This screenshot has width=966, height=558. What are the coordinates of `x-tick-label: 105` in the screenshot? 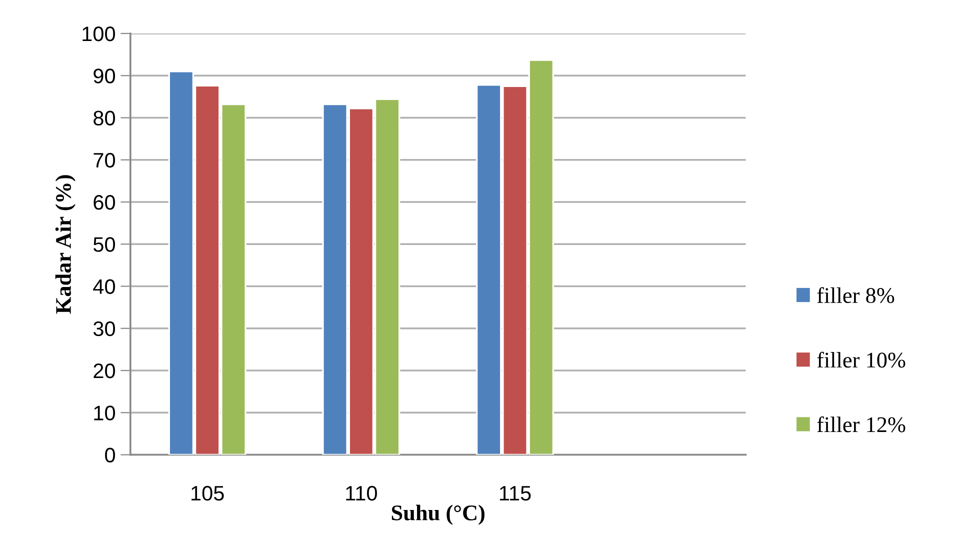 It's located at (208, 493).